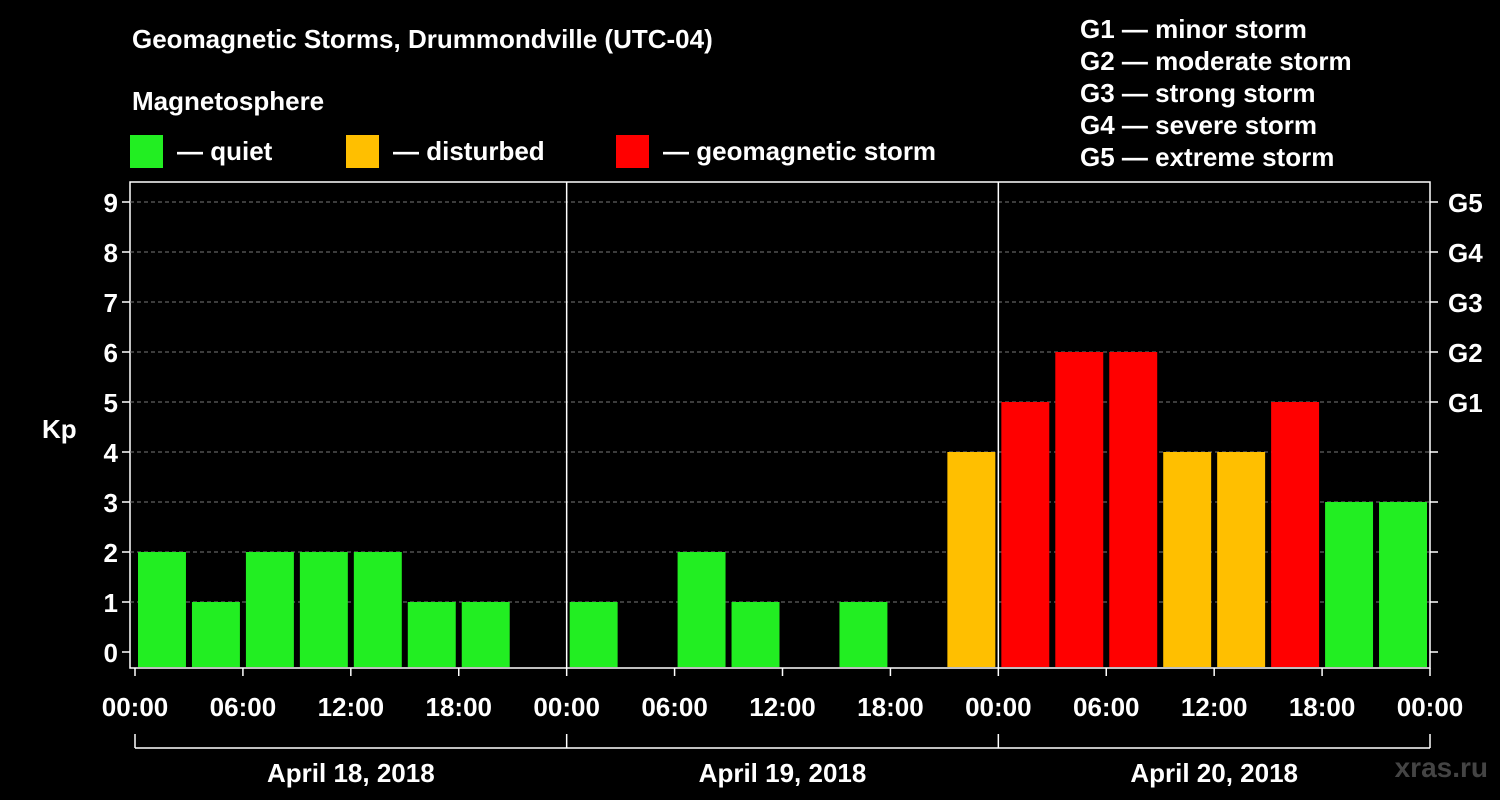 This screenshot has width=1500, height=800. Describe the element at coordinates (111, 403) in the screenshot. I see `y-tick-label: 5` at that location.